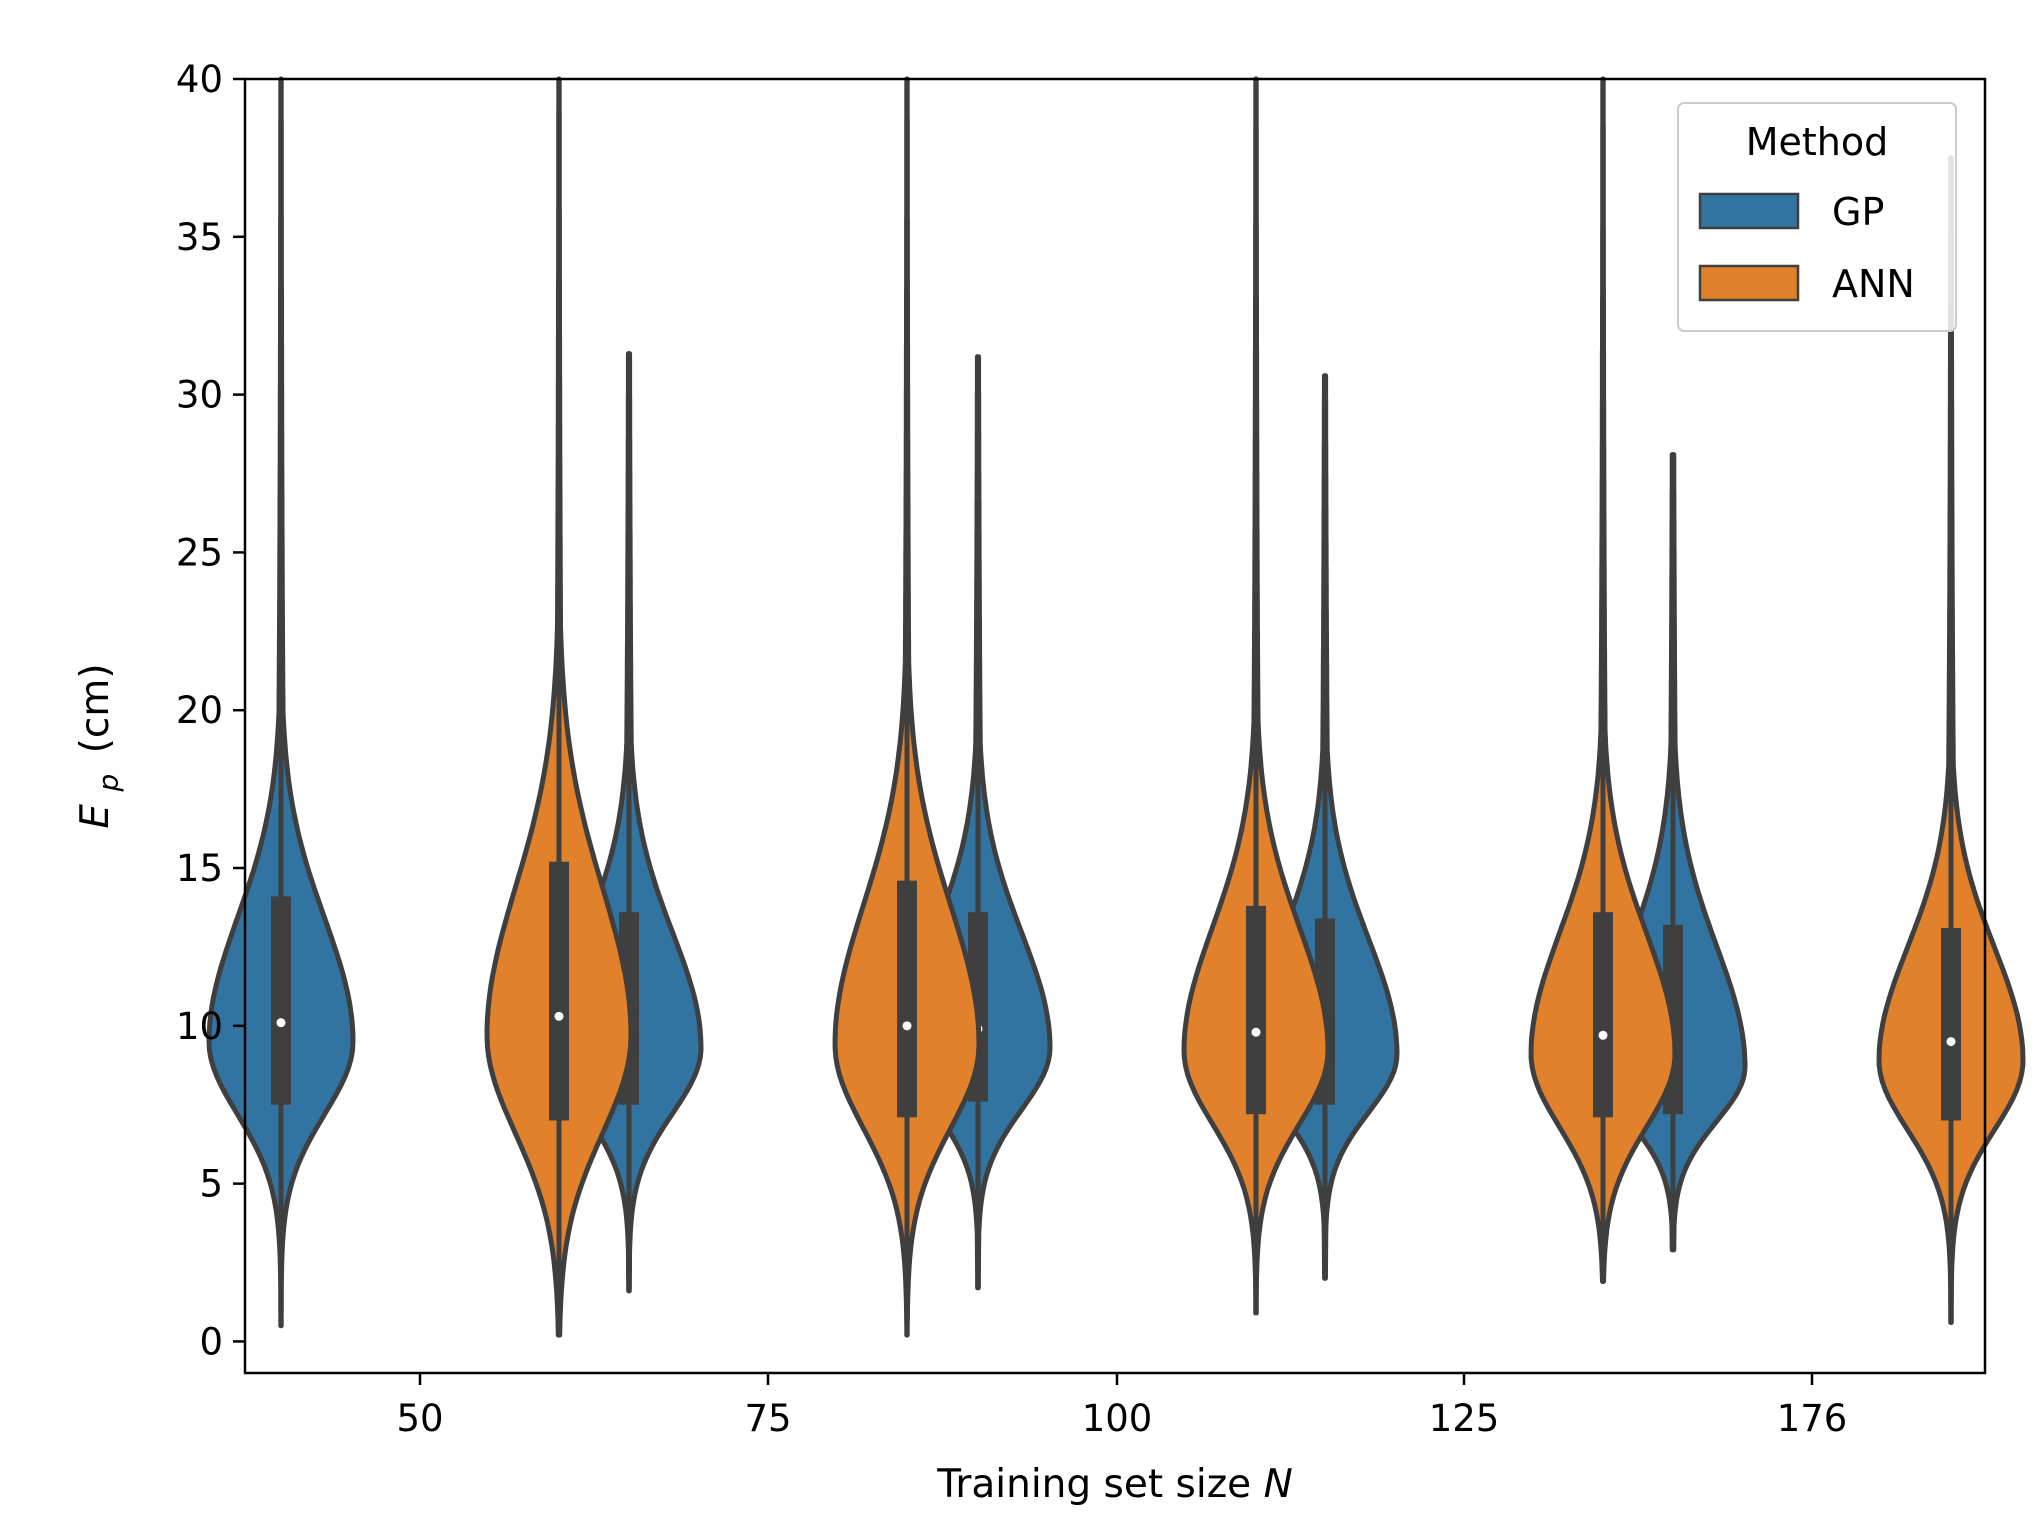 This screenshot has width=2040, height=1539. I want to click on y-axis-label-sub: p, so click(108, 783).